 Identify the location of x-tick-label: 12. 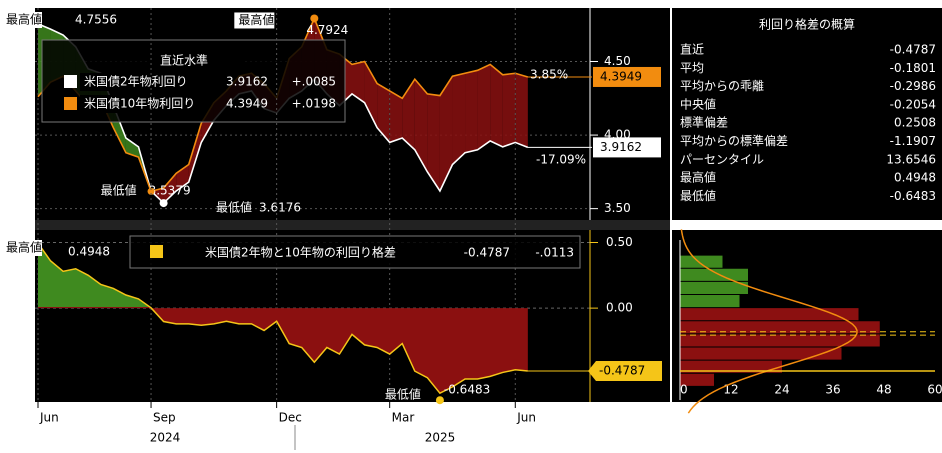
(730, 390).